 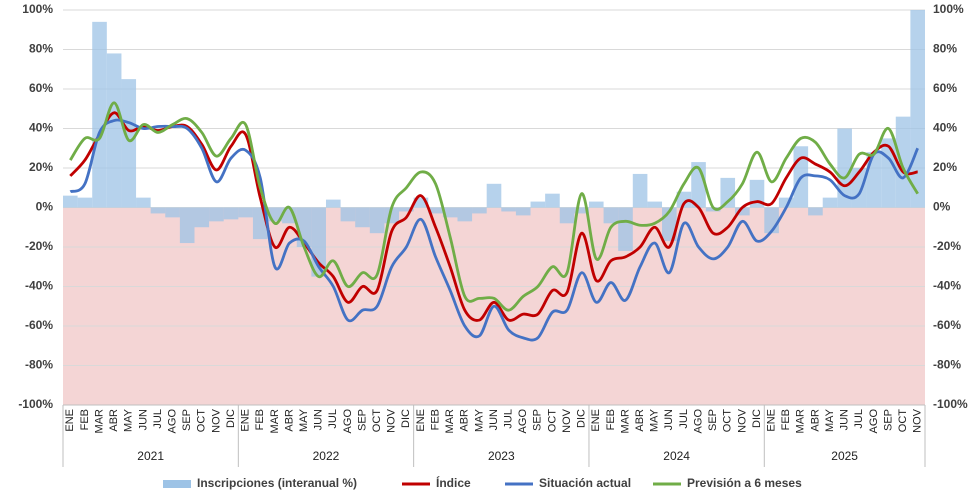 What do you see at coordinates (45, 207) in the screenshot?
I see `y-tick-label: 0%` at bounding box center [45, 207].